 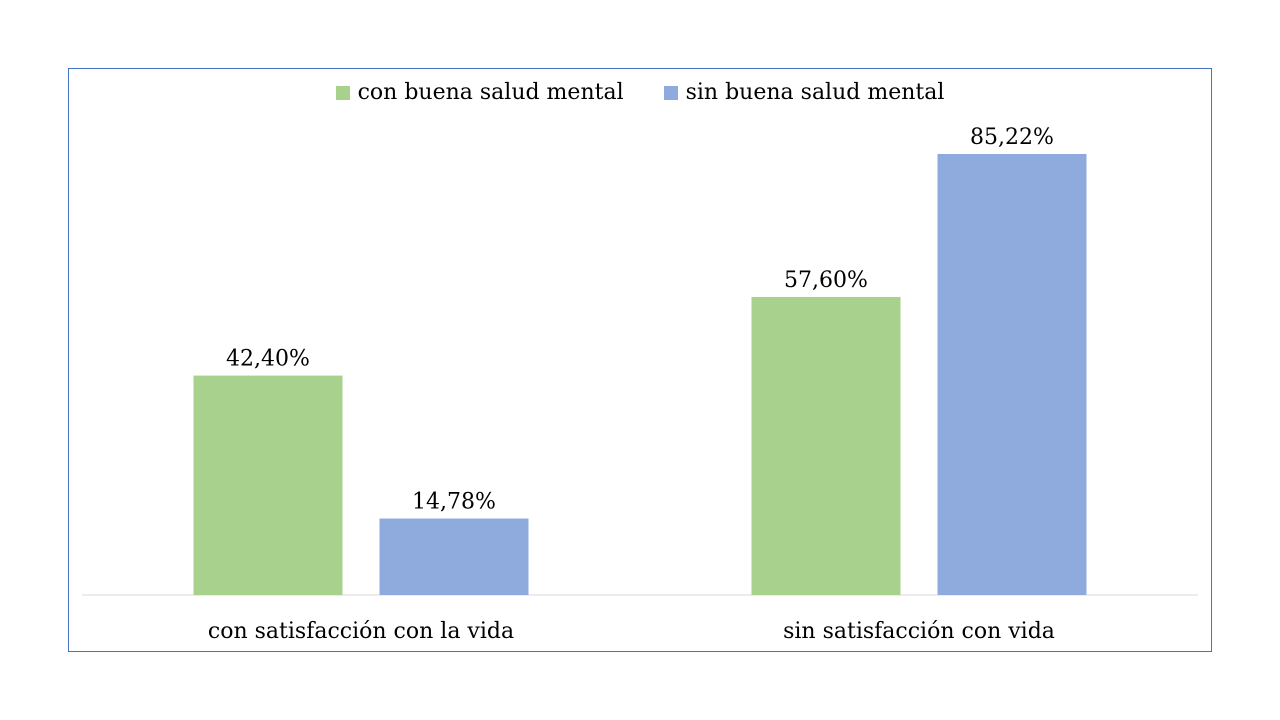 I want to click on data-label-1-series-1: 85,22%, so click(x=1012, y=137).